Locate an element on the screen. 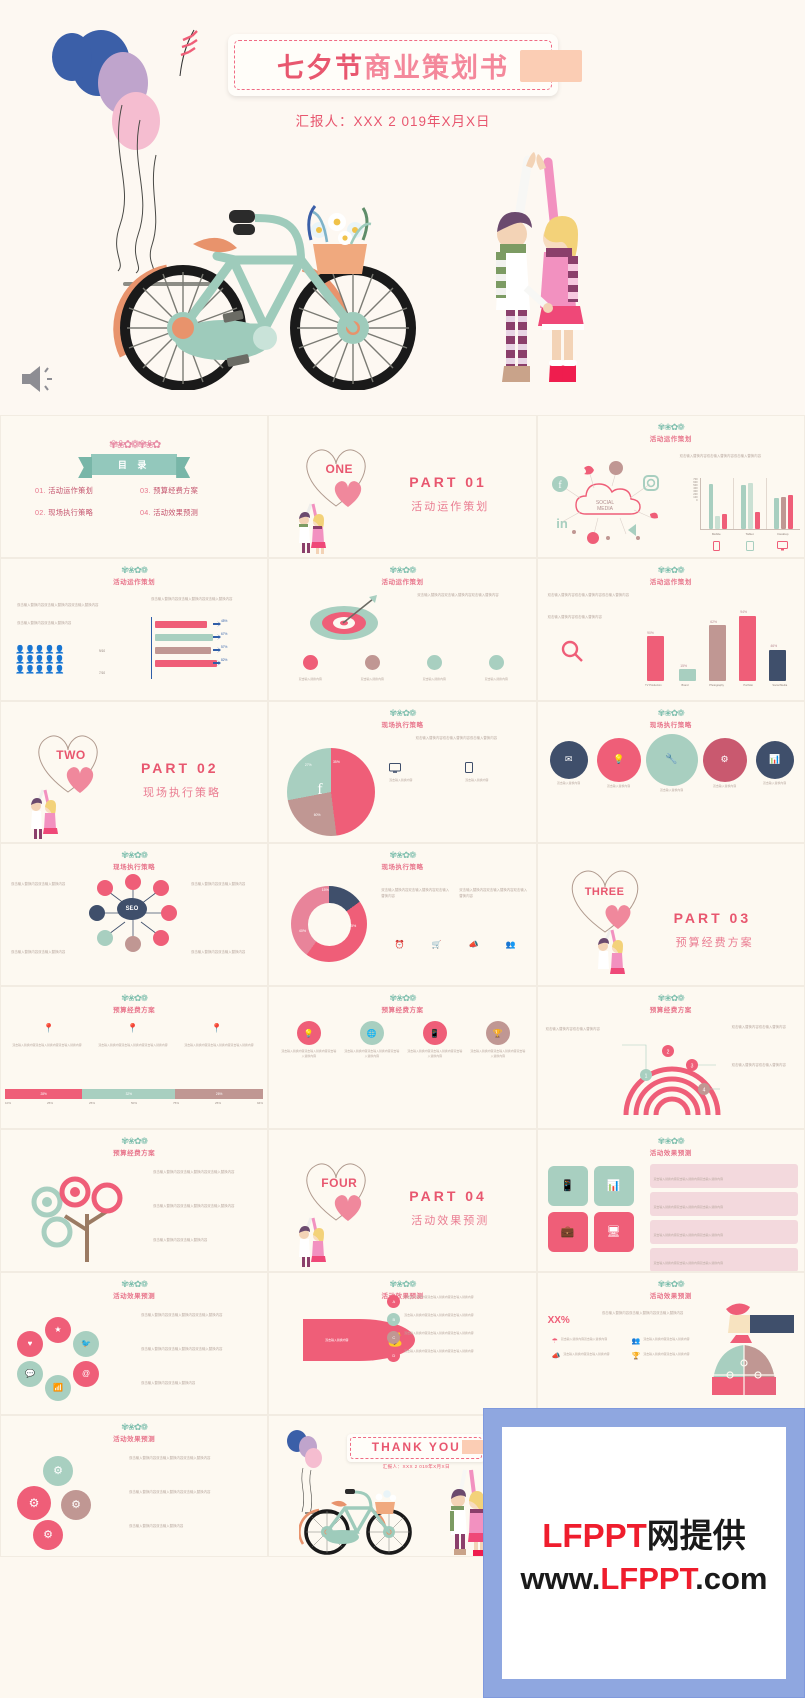  chart-facebook-pie: f 60% 27% 35% is located at coordinates (331, 791).